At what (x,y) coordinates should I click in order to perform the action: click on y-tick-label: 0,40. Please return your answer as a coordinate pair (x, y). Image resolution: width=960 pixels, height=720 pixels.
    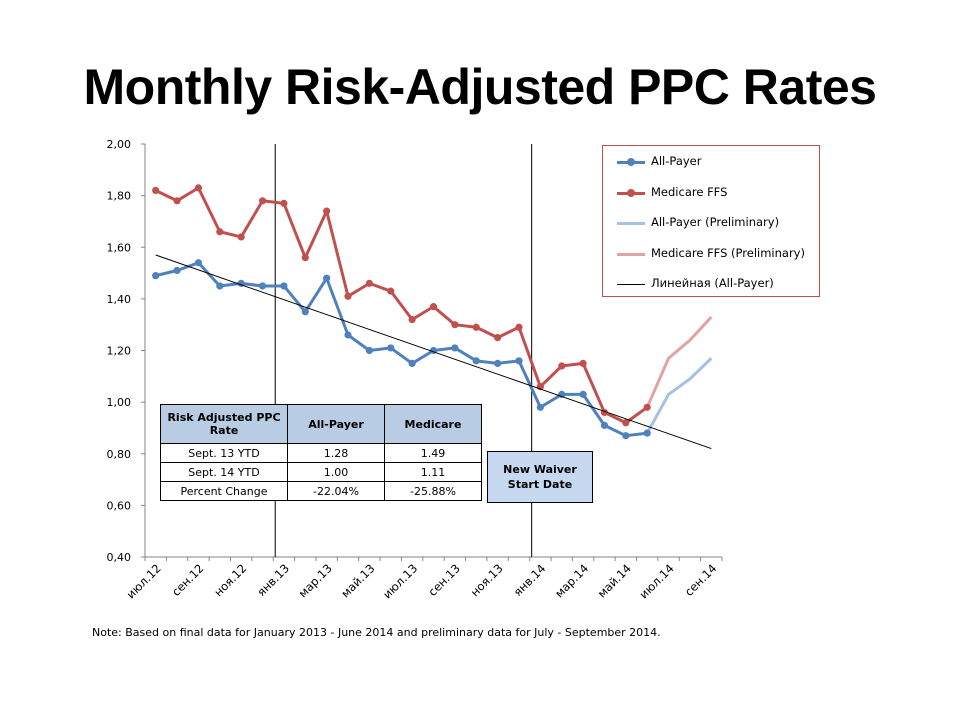
    Looking at the image, I should click on (119, 557).